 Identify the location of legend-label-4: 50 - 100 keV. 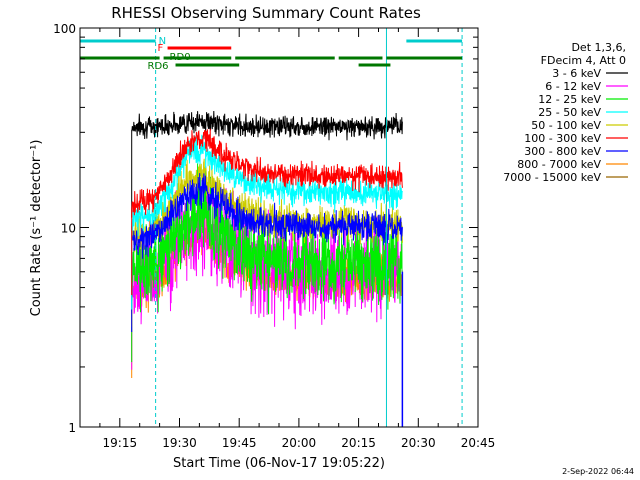
(566, 125).